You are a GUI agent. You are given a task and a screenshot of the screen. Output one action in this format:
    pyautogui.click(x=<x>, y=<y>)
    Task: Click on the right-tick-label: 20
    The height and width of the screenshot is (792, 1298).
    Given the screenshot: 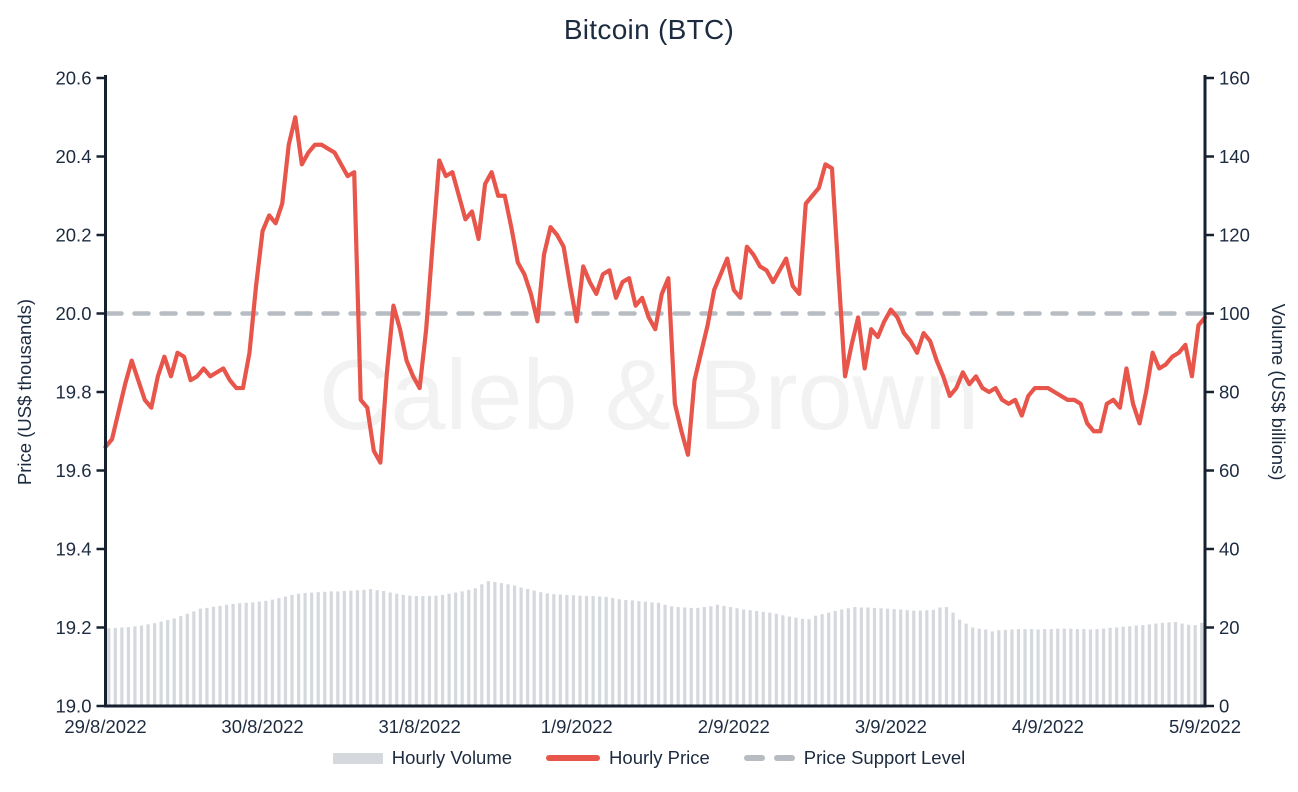 What is the action you would take?
    pyautogui.click(x=1229, y=627)
    